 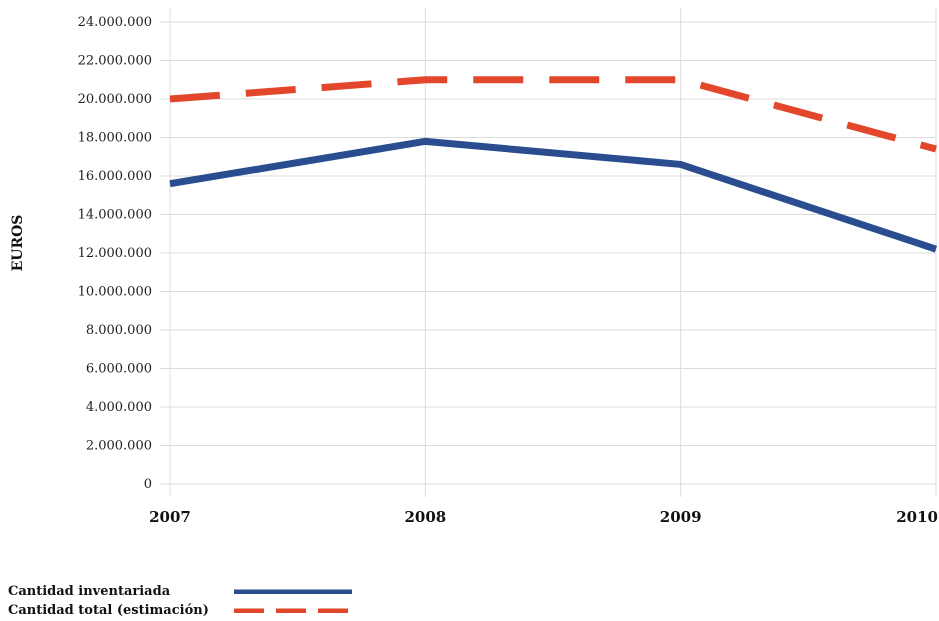 I want to click on y-tick-label: 22.000.000, so click(x=115, y=61).